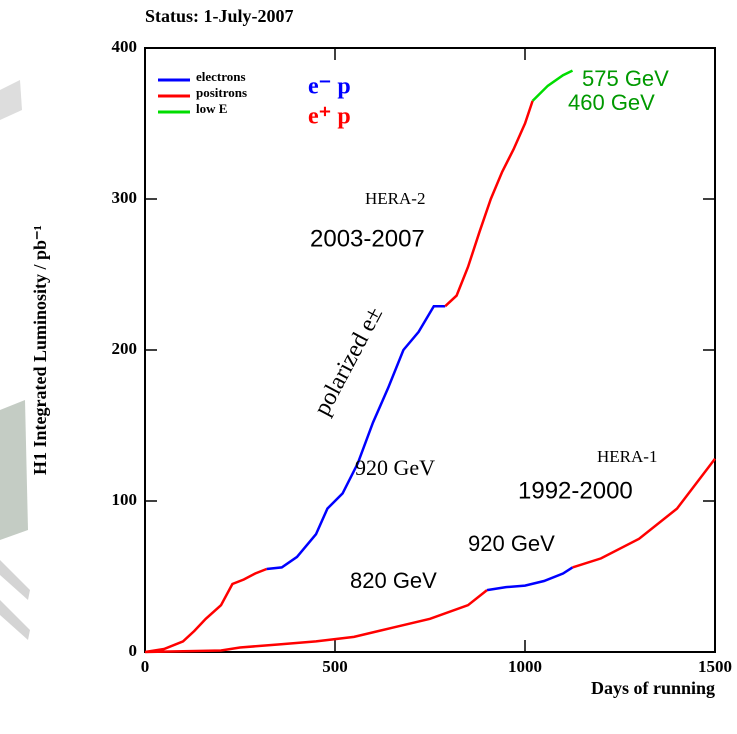 The width and height of the screenshot is (737, 734). I want to click on y-tick-label: 0, so click(133, 650).